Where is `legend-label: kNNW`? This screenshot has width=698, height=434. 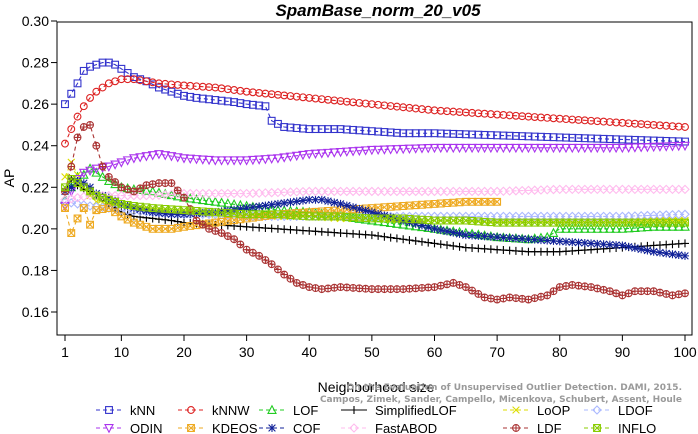
legend-label: kNNW is located at coordinates (231, 410).